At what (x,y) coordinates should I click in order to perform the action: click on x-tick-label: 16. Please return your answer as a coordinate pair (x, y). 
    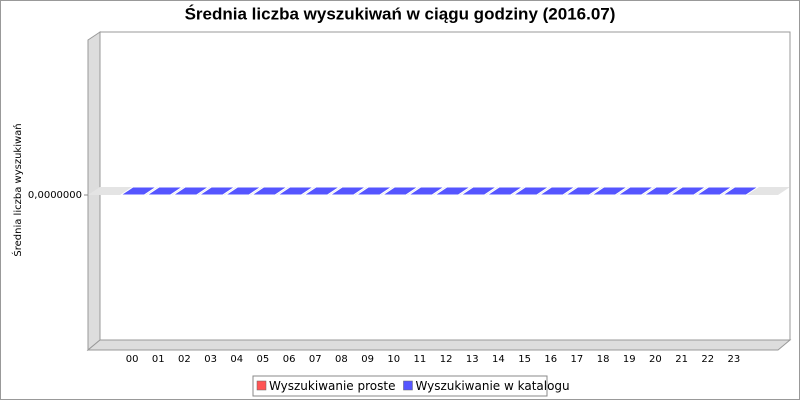
    Looking at the image, I should click on (550, 359).